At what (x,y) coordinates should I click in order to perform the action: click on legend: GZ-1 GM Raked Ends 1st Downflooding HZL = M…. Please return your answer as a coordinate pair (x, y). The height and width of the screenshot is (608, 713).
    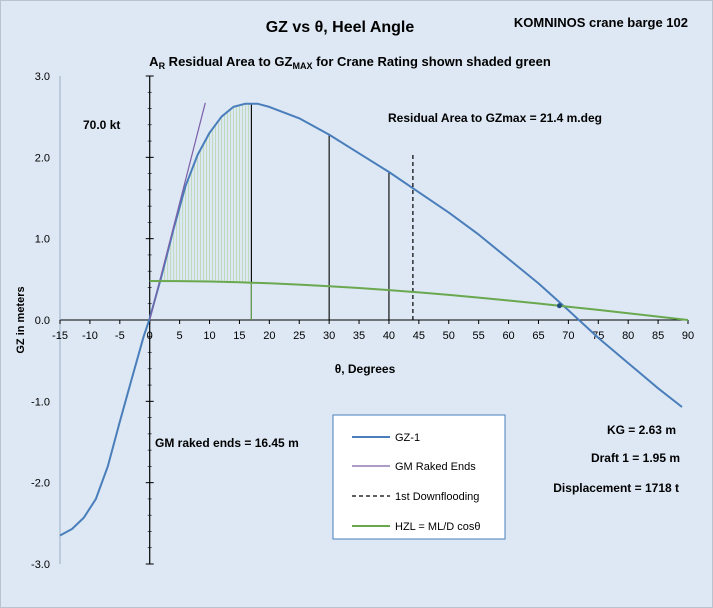
    Looking at the image, I should click on (419, 477).